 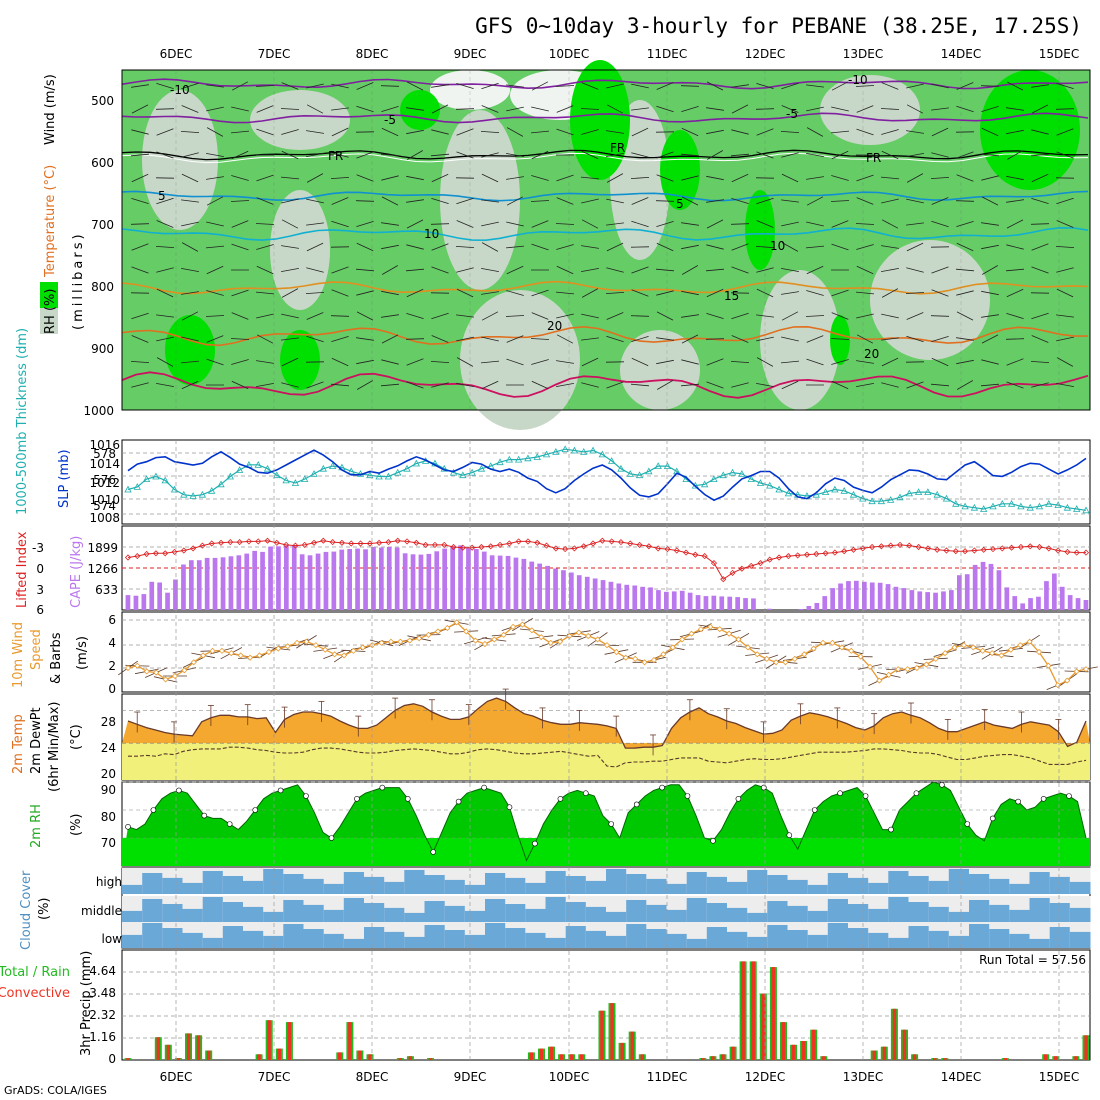 I want to click on wind10m-barbs-label: & Barbs, so click(x=56, y=658).